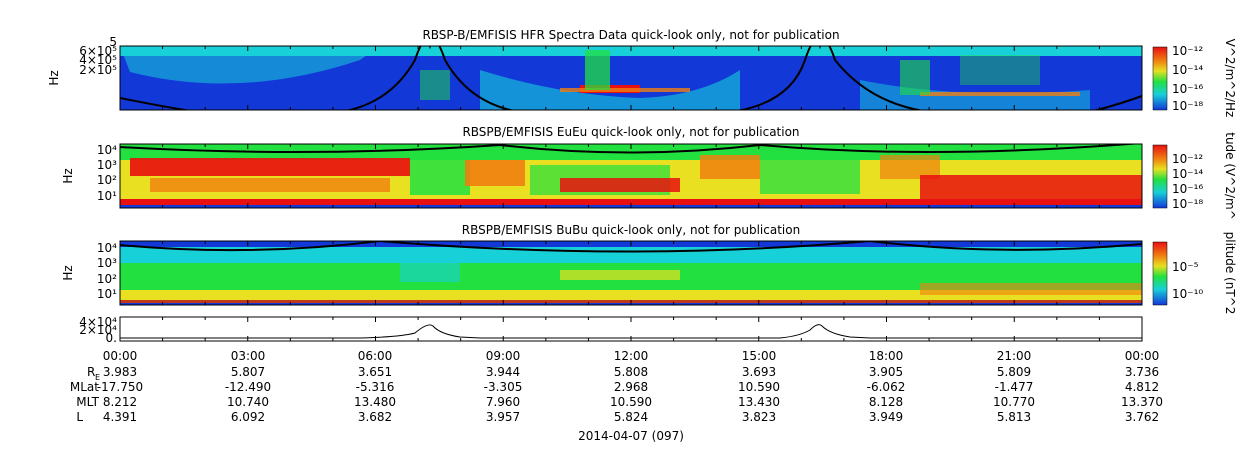 This screenshot has height=449, width=1250. Describe the element at coordinates (1187, 70) in the screenshot. I see `hfr-cbar-tick: 10⁻¹⁴` at that location.